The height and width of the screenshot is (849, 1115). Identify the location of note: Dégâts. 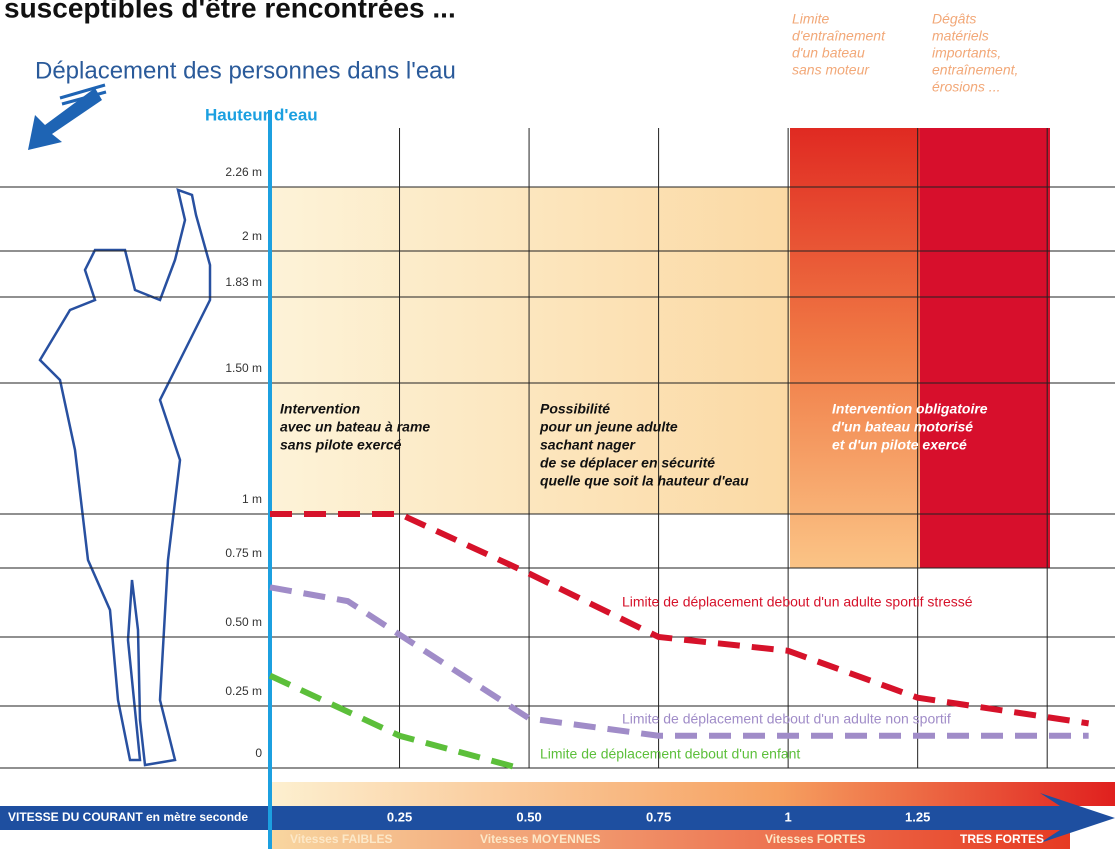
(954, 19).